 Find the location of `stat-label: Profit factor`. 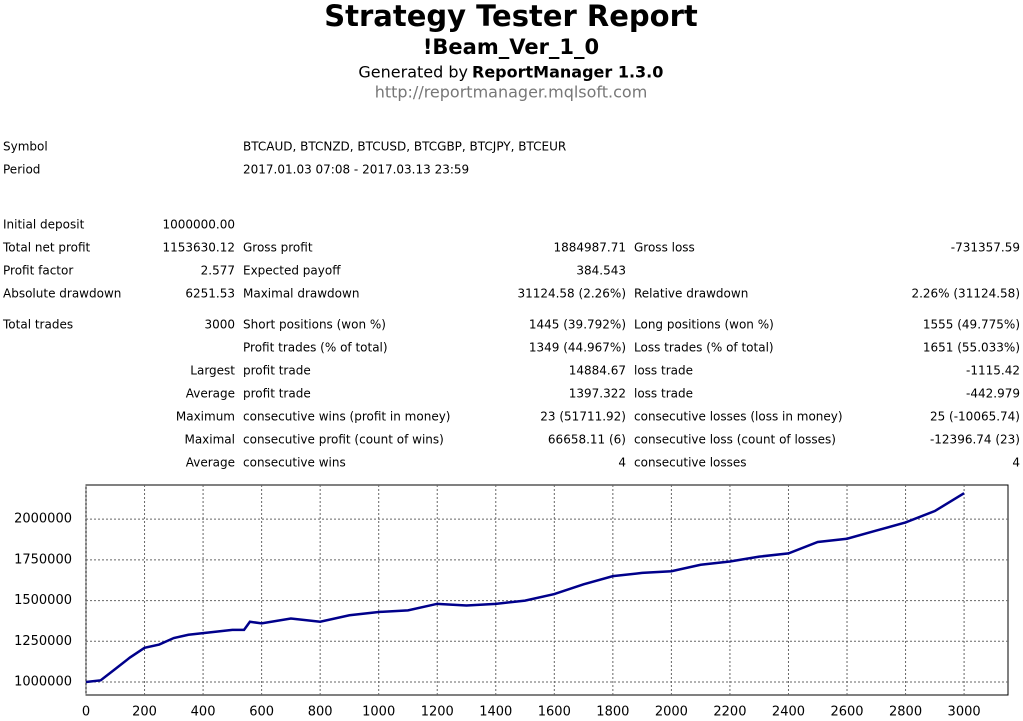

stat-label: Profit factor is located at coordinates (38, 271).